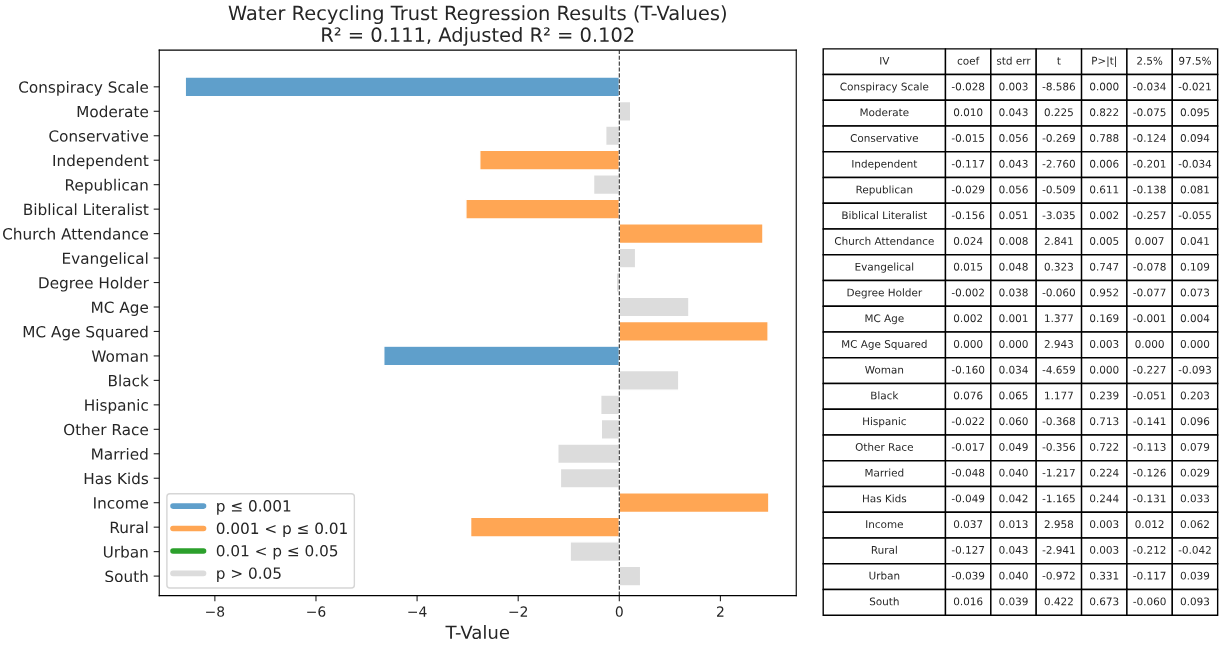 The height and width of the screenshot is (651, 1225). Describe the element at coordinates (1195, 447) in the screenshot. I see `text: 0.079` at that location.